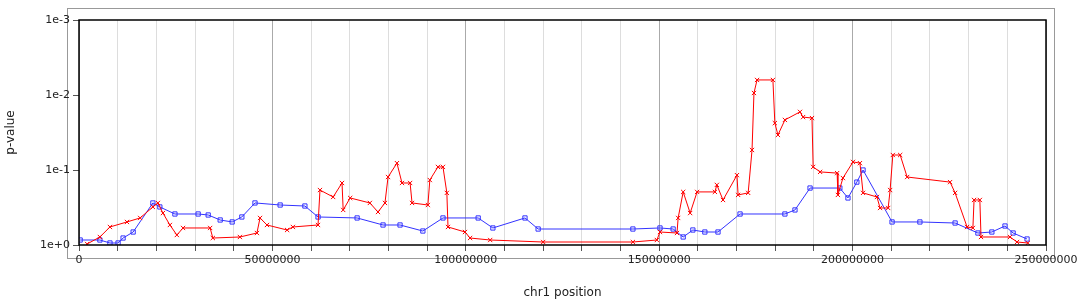 The image size is (1081, 304). Describe the element at coordinates (10, 132) in the screenshot. I see `y-axis-title: p-value` at that location.